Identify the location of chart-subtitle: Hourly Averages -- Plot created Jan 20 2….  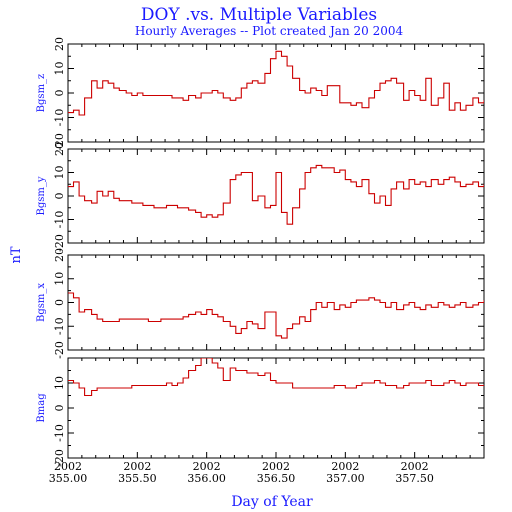
(269, 31).